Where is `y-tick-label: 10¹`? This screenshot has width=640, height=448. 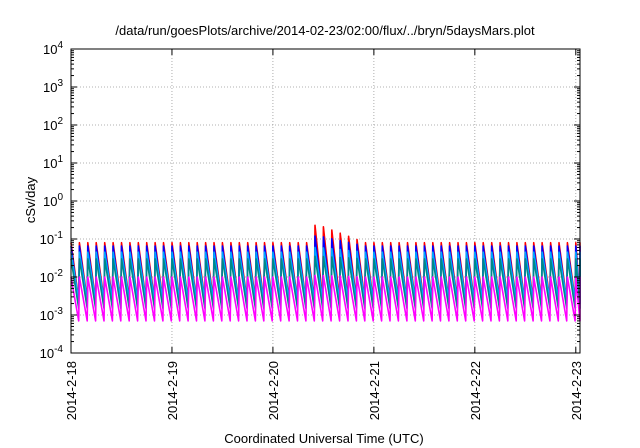 y-tick-label: 10¹ is located at coordinates (53, 162).